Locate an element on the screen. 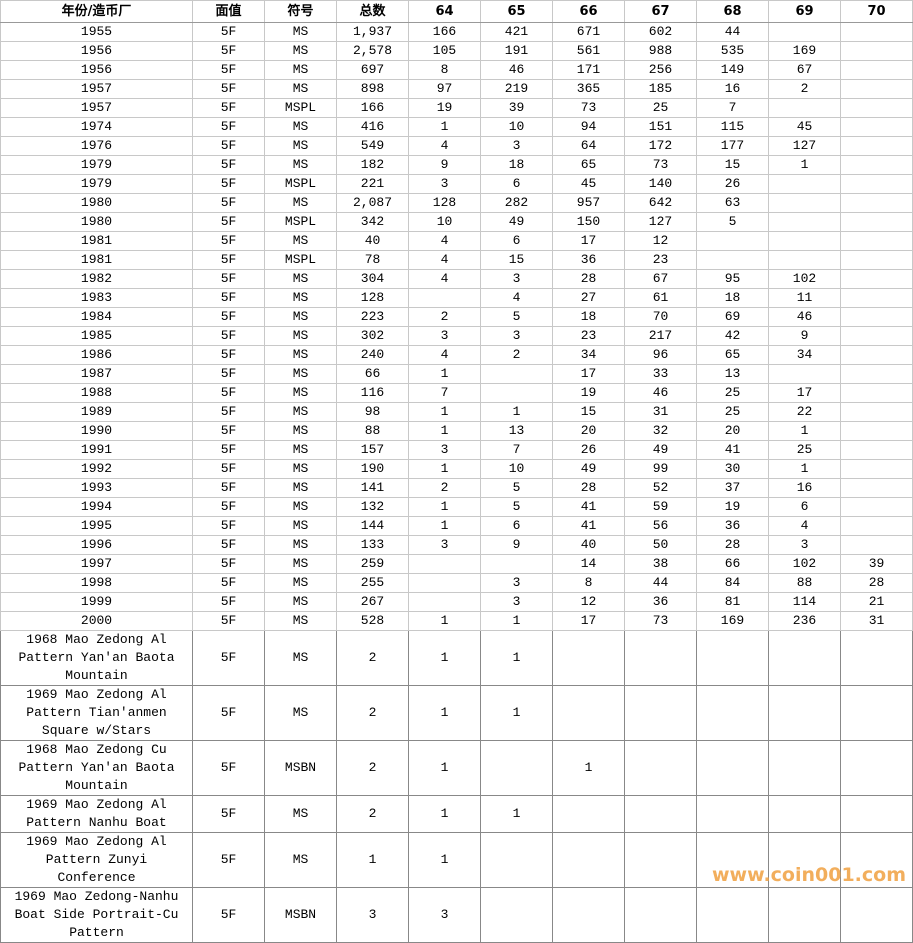 Image resolution: width=913 pixels, height=943 pixels. label-cell: 1992 is located at coordinates (96, 469).